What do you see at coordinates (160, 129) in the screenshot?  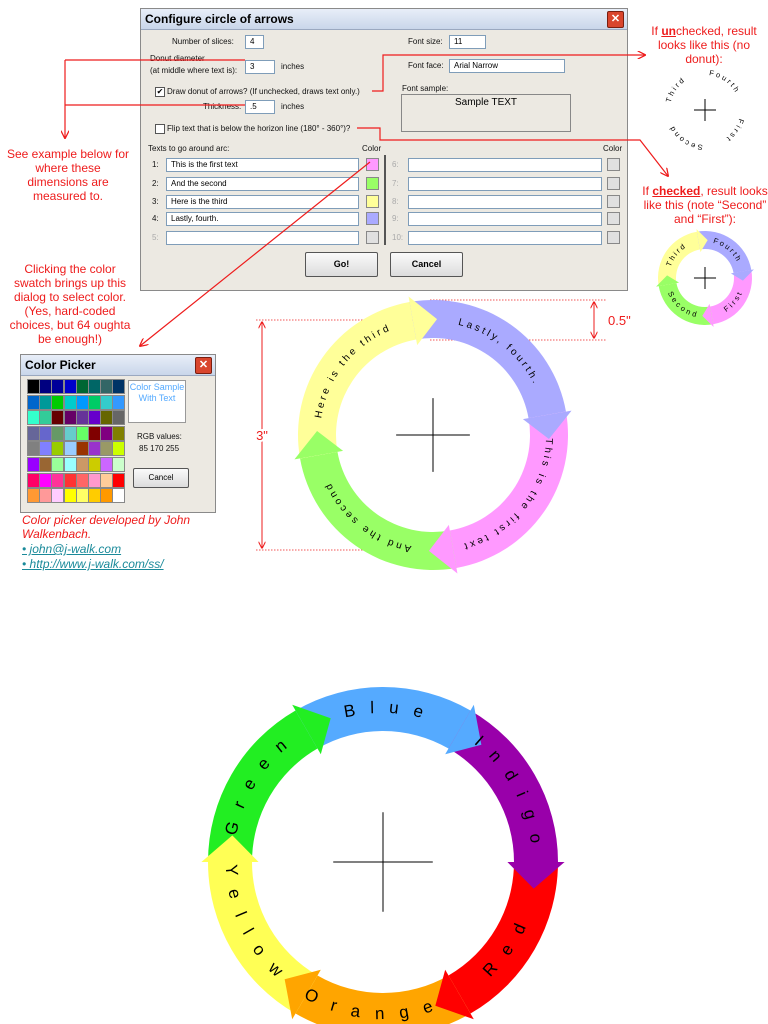 I see `checkbox` at bounding box center [160, 129].